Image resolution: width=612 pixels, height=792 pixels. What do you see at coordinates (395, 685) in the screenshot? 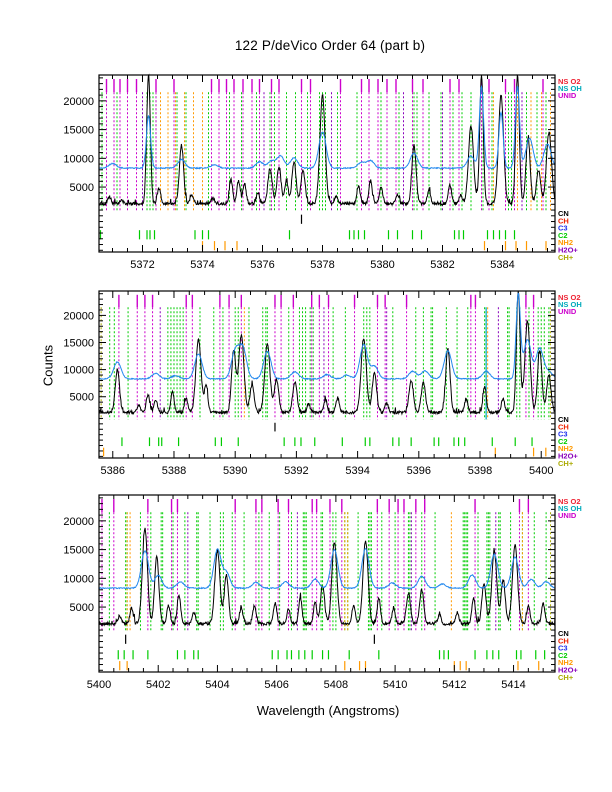
I see `x-tick-label: 5410` at bounding box center [395, 685].